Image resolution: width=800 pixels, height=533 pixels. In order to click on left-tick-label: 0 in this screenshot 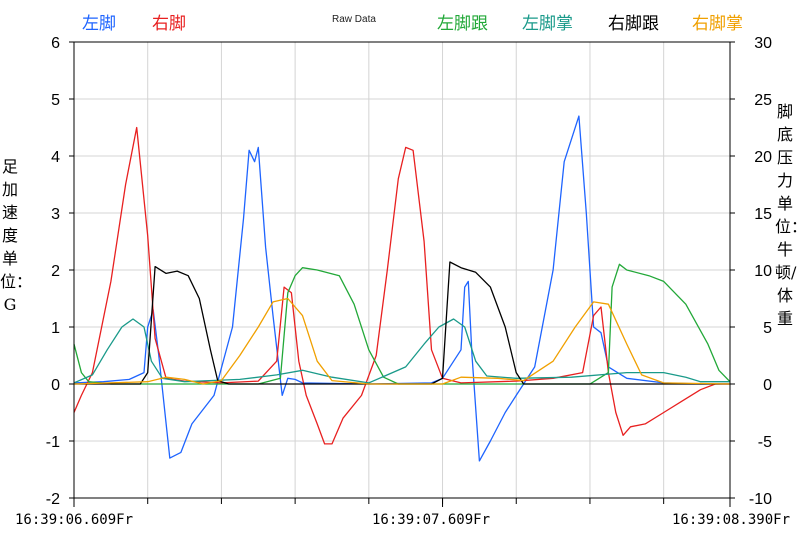, I will do `click(55, 385)`.